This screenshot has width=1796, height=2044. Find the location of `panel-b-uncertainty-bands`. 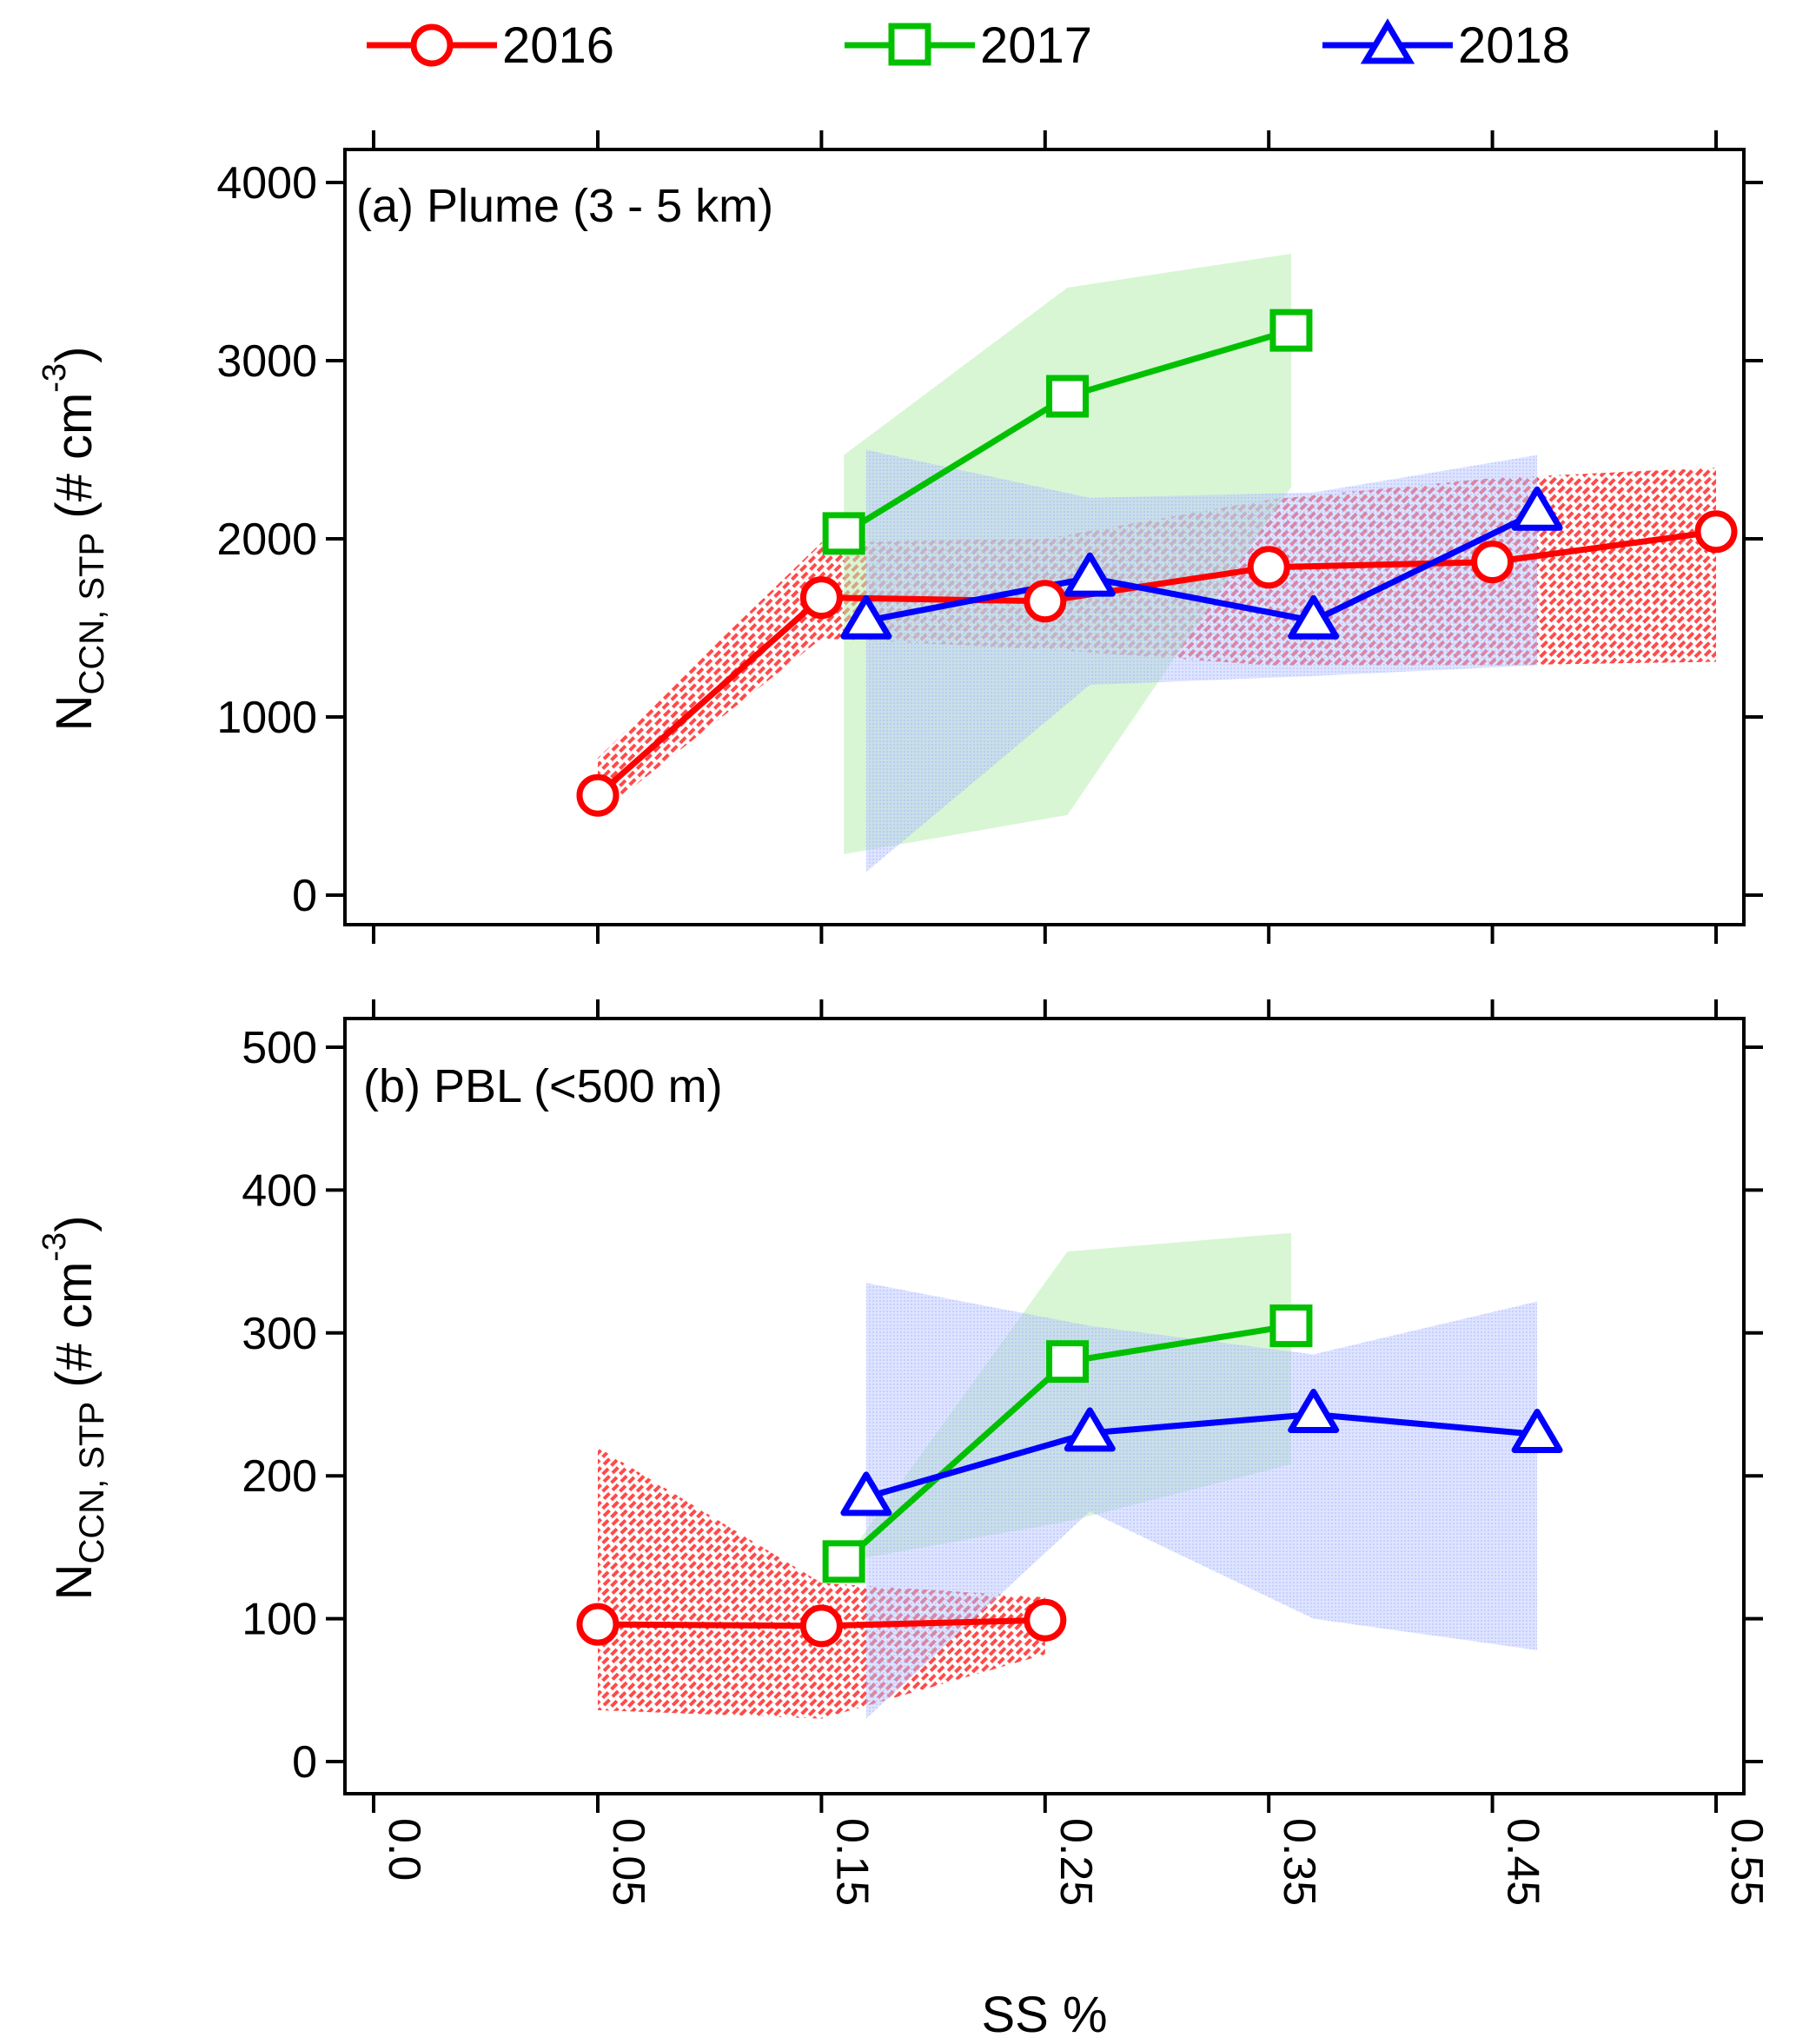

panel-b-uncertainty-bands is located at coordinates (1068, 1475).